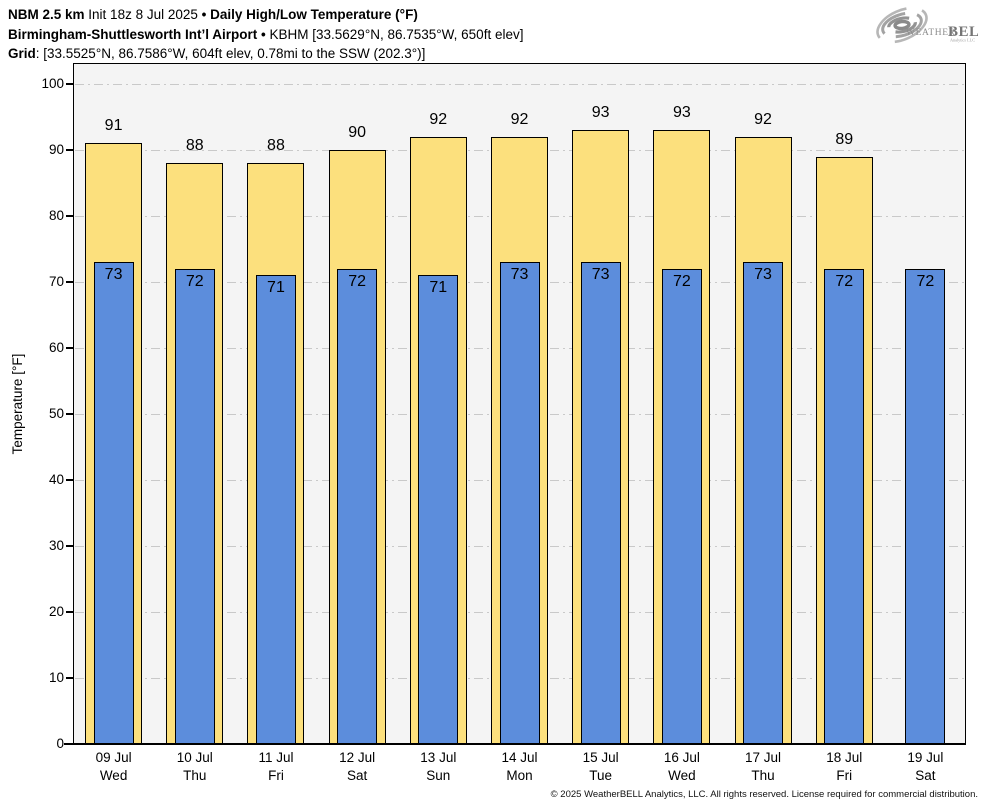 The image size is (984, 808). Describe the element at coordinates (519, 757) in the screenshot. I see `x-tick-date: 14 Jul` at that location.